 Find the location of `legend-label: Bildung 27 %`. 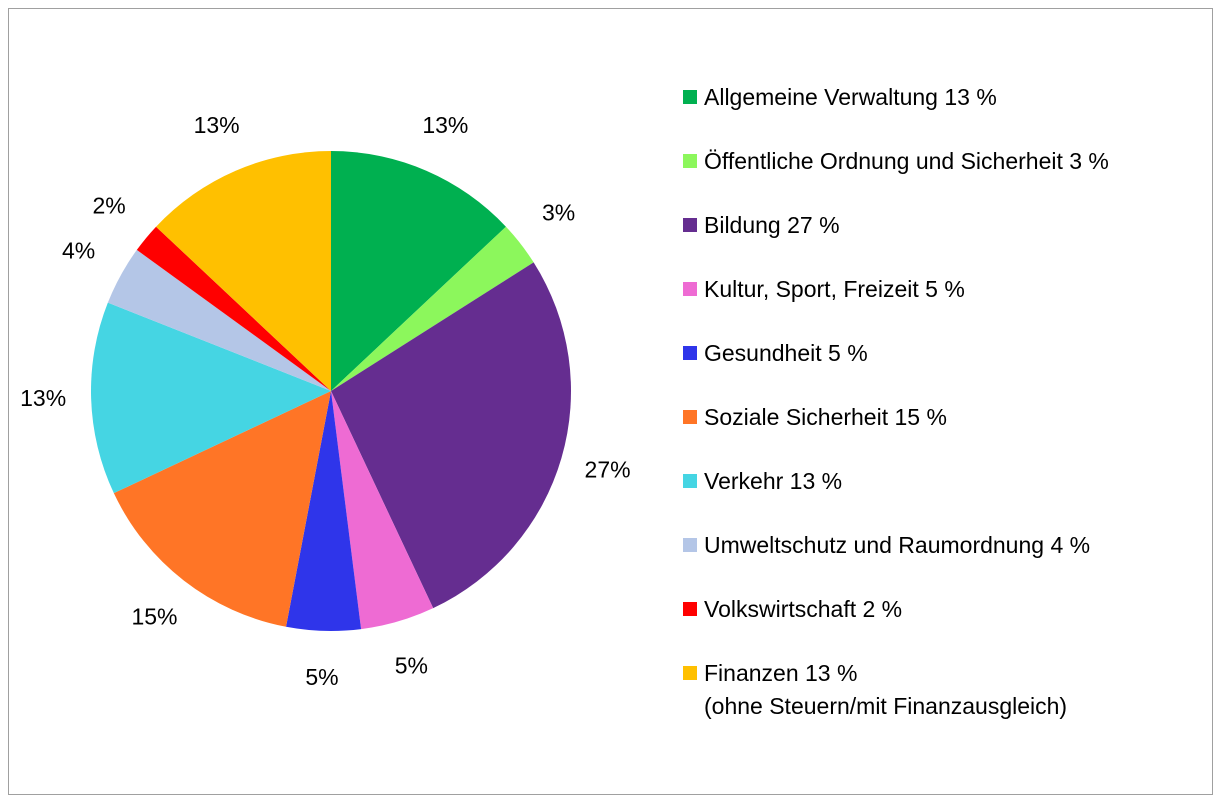

legend-label: Bildung 27 % is located at coordinates (772, 224).